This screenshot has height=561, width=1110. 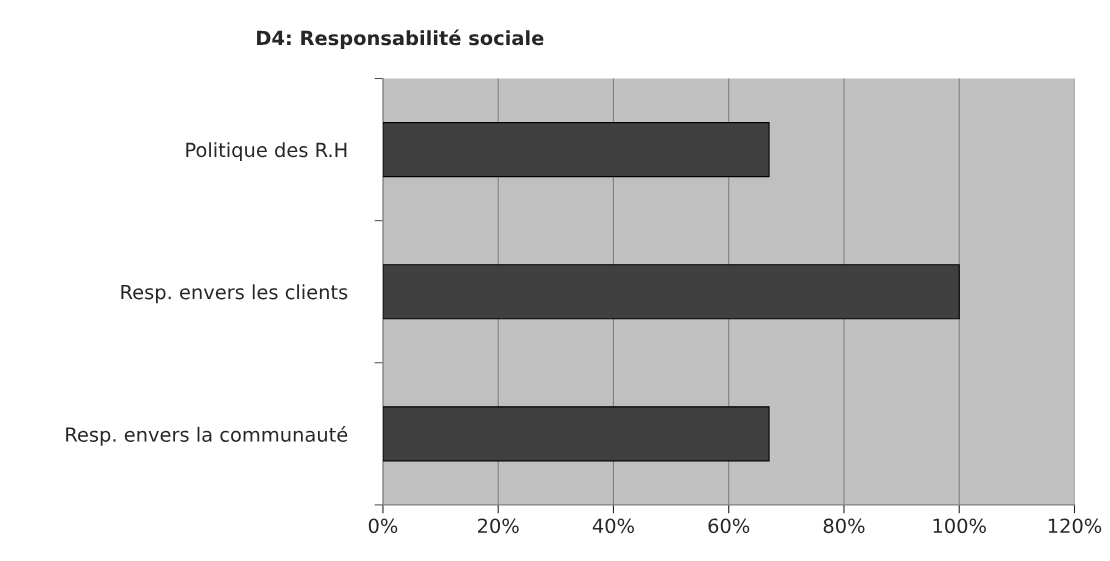 I want to click on x-tick-label: 120%, so click(x=1075, y=526).